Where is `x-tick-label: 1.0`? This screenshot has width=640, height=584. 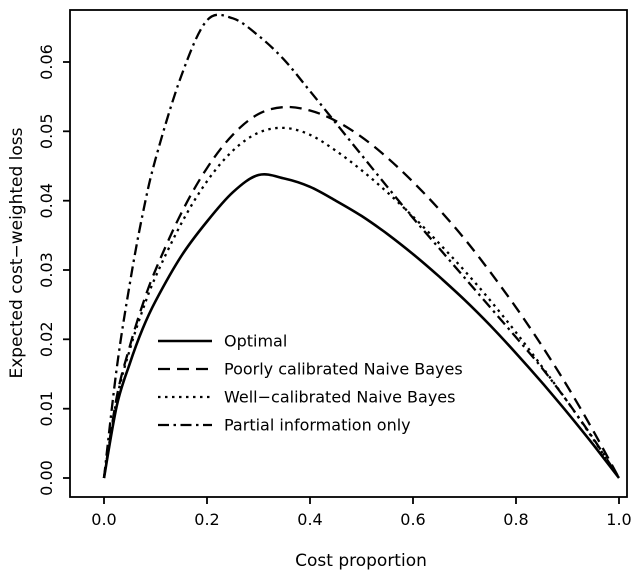 x-tick-label: 1.0 is located at coordinates (618, 519).